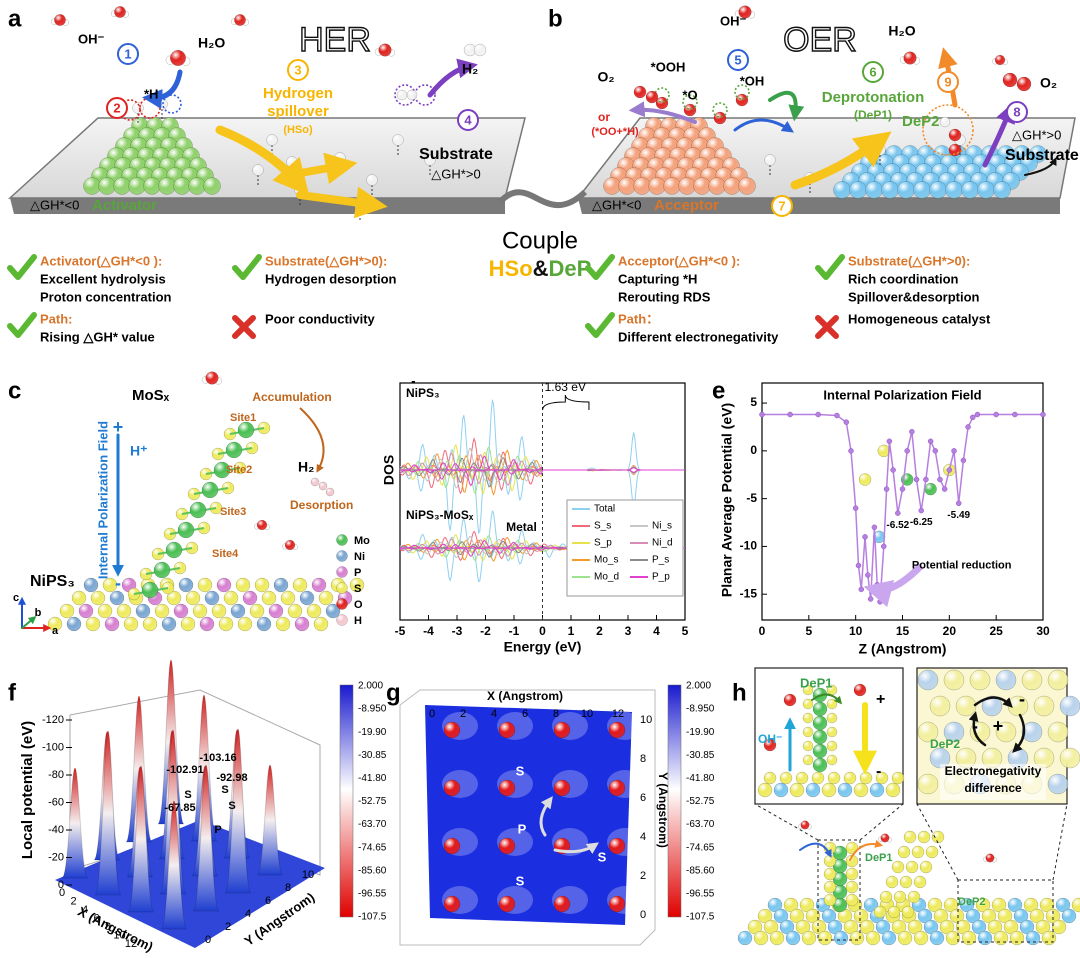  What do you see at coordinates (662, 543) in the screenshot?
I see `legend-label: Ni_d` at bounding box center [662, 543].